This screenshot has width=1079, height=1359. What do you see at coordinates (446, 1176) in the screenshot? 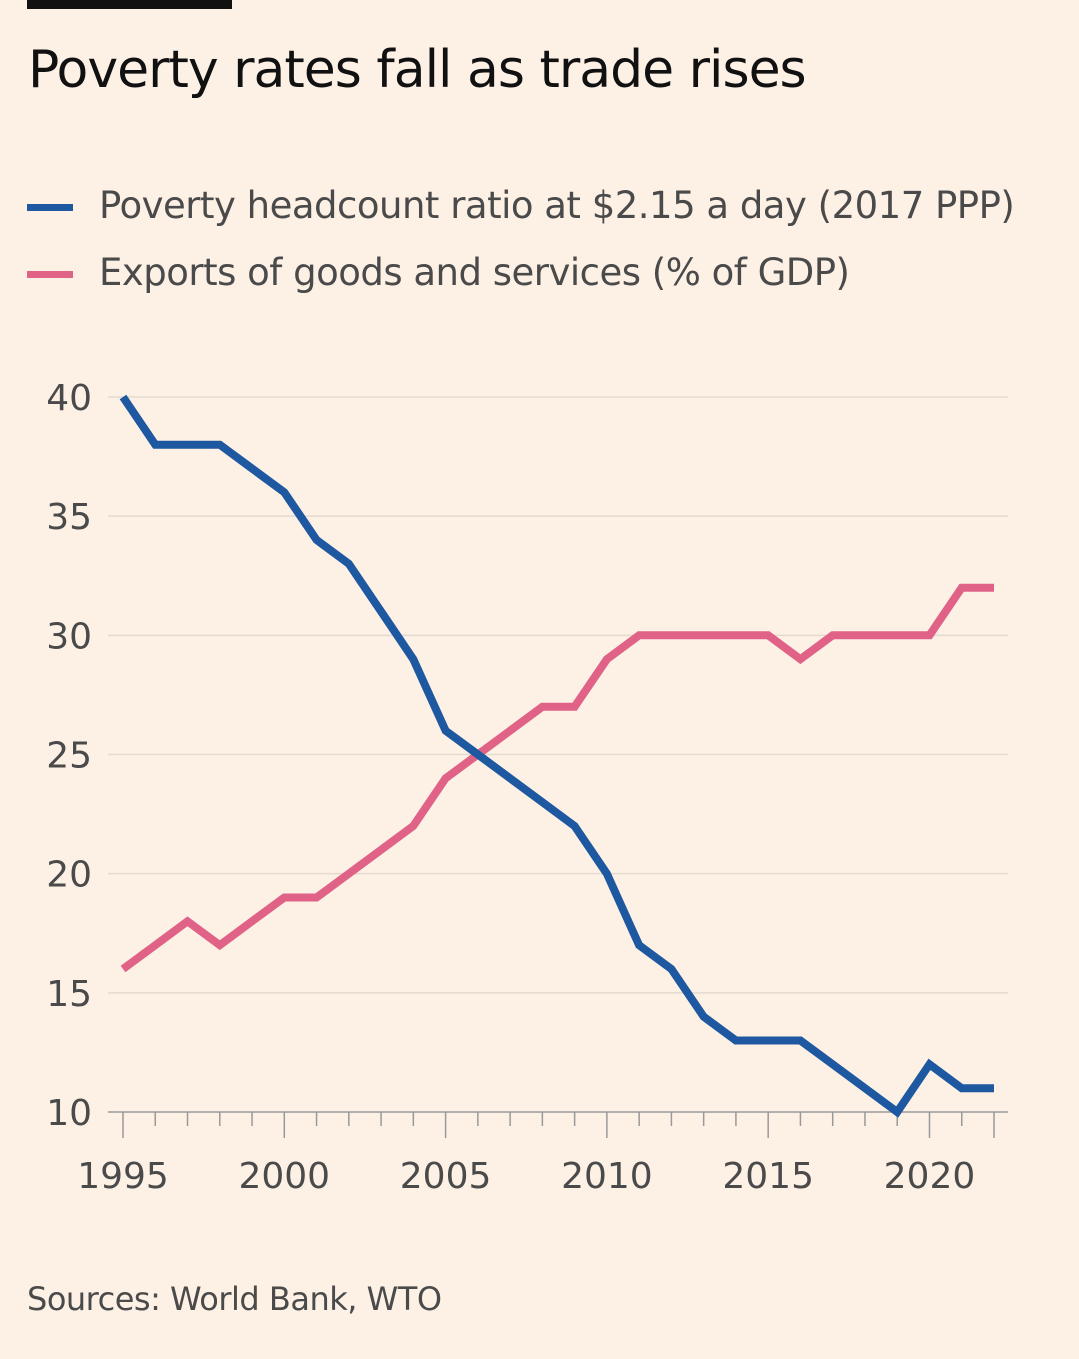
I see `x-tick-label-2005: 2005` at bounding box center [446, 1176].